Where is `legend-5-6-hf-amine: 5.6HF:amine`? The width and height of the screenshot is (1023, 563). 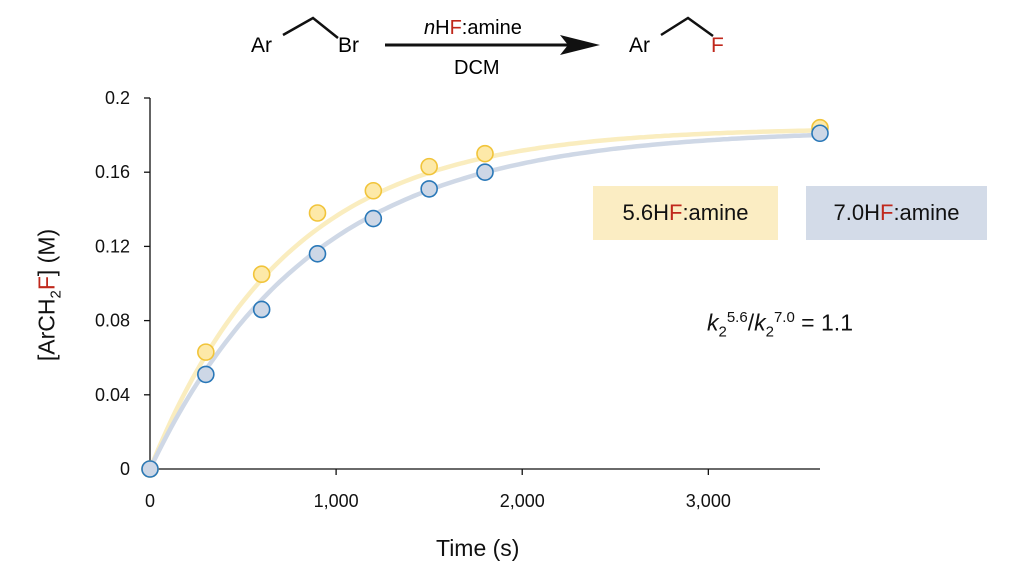
legend-5-6-hf-amine: 5.6HF:amine is located at coordinates (685, 213).